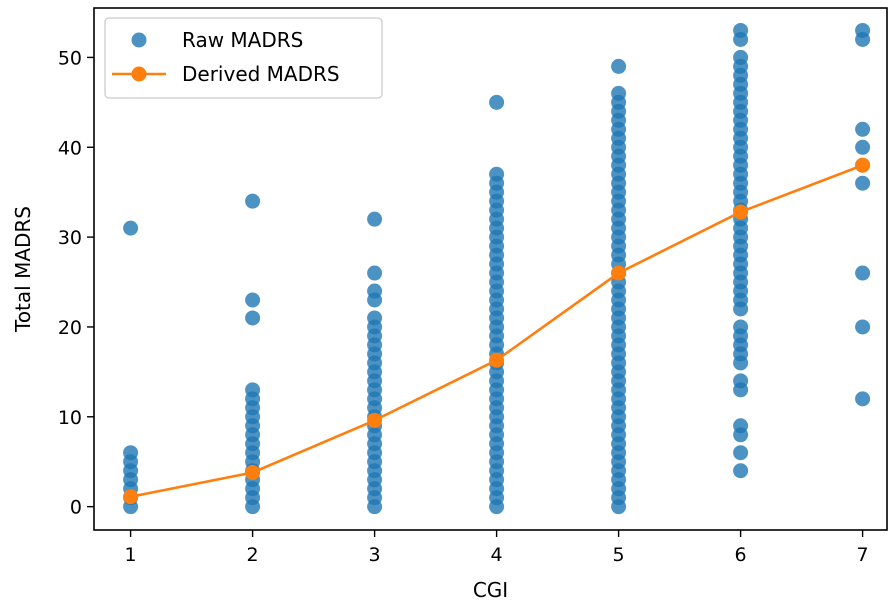 The image size is (889, 608). Describe the element at coordinates (242, 40) in the screenshot. I see `legend-label-raw: Raw MADRS` at that location.